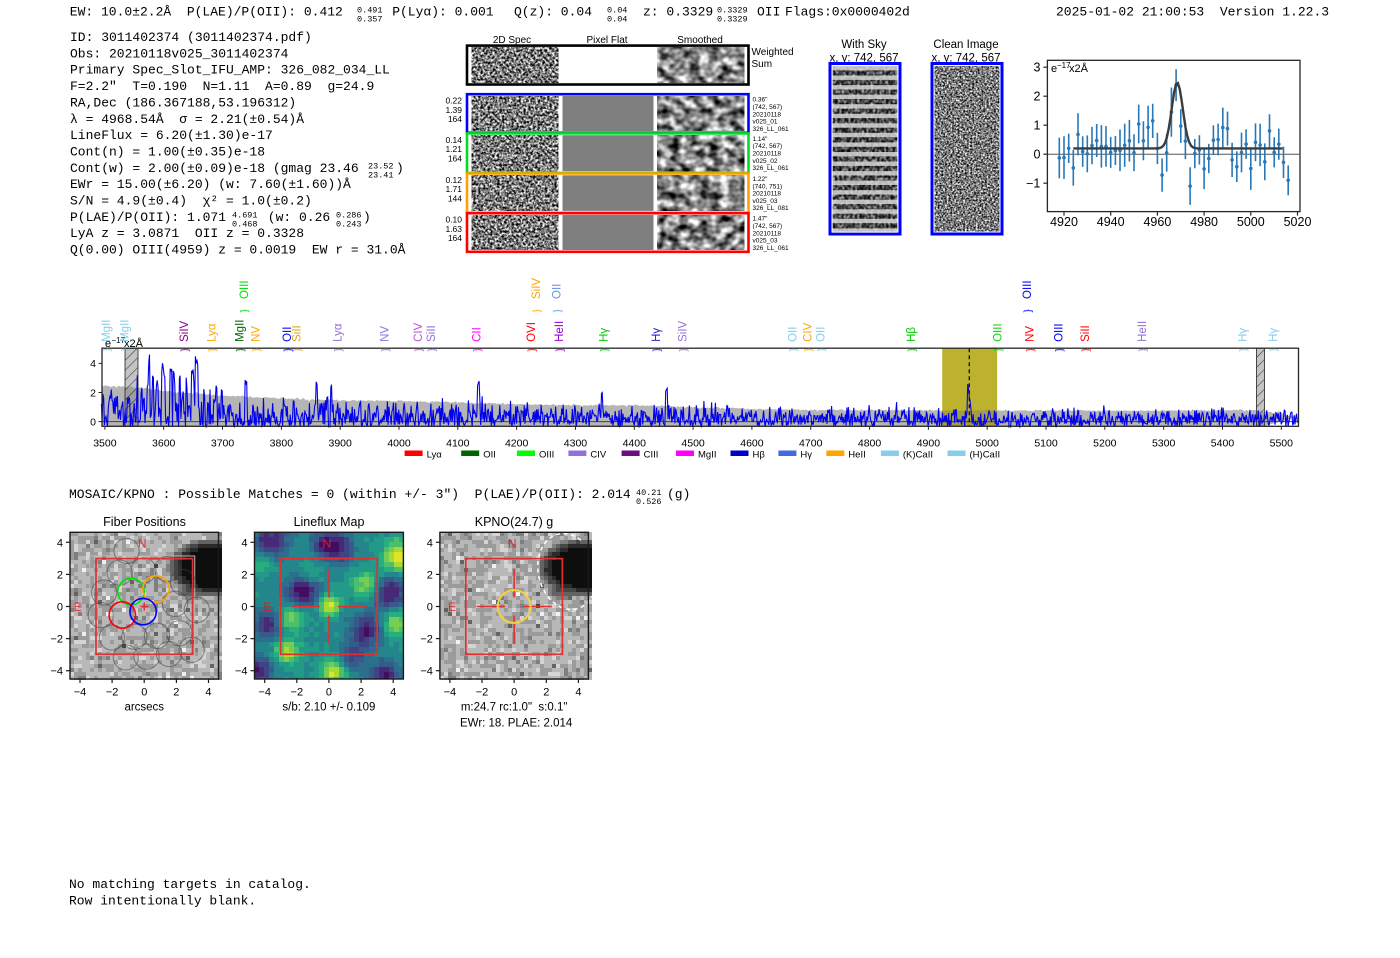 The image size is (1400, 958). Describe the element at coordinates (370, 10) in the screenshot. I see `svg-text: 0.491` at that location.